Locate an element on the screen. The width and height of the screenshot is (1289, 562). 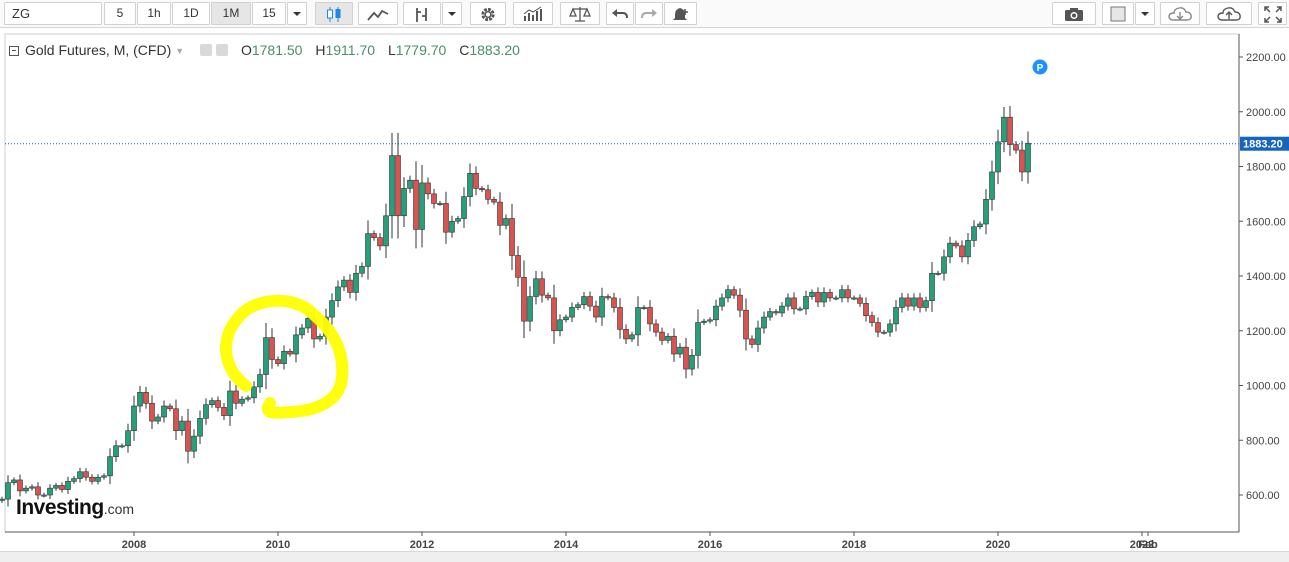
save-layout-button is located at coordinates (1229, 13).